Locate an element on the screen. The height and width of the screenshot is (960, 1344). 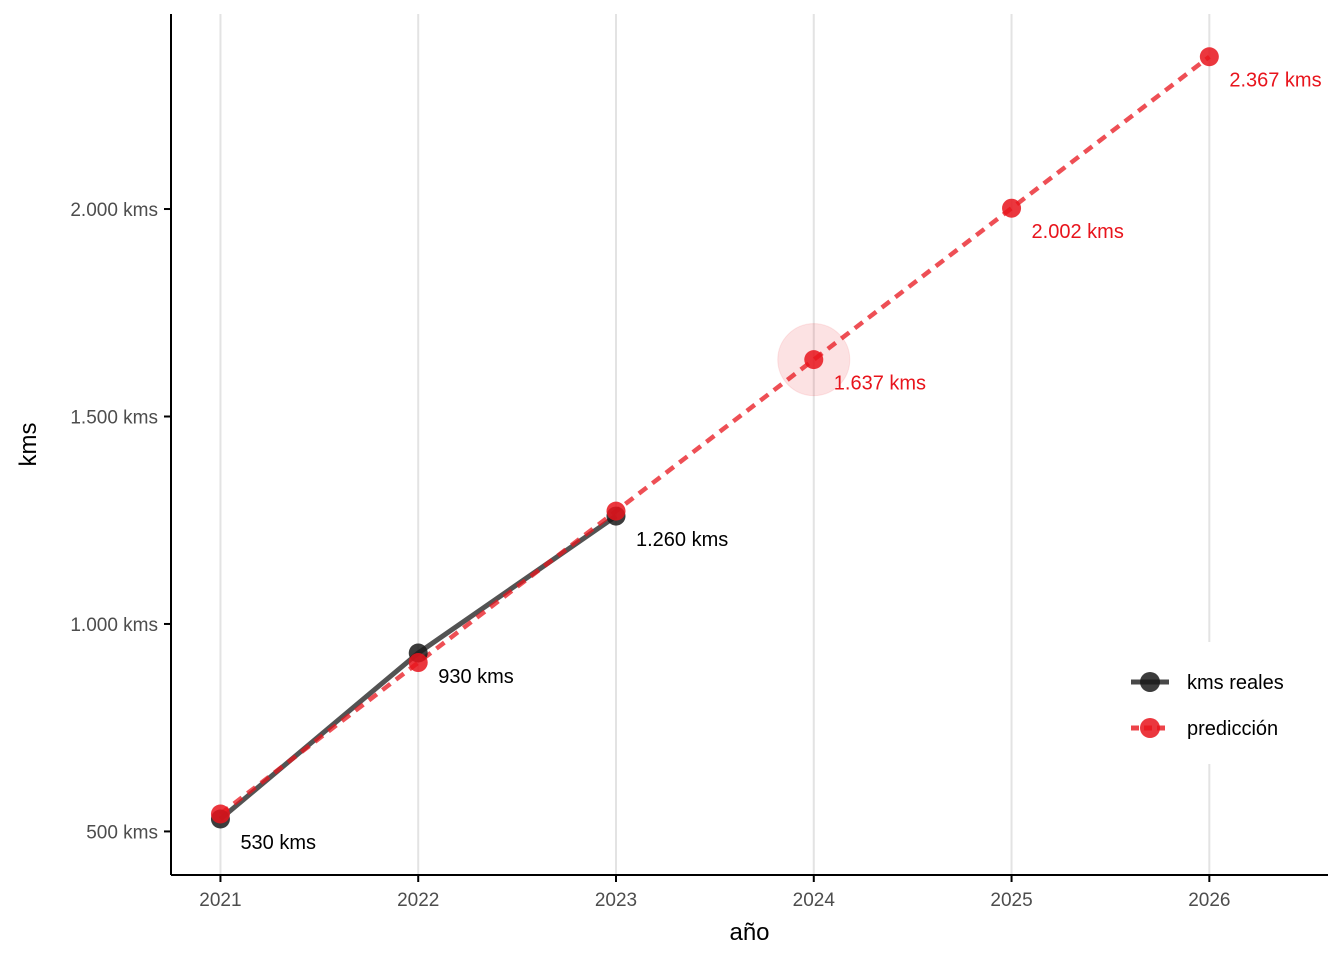
y-tick-label: 1.500 kms is located at coordinates (114, 417).